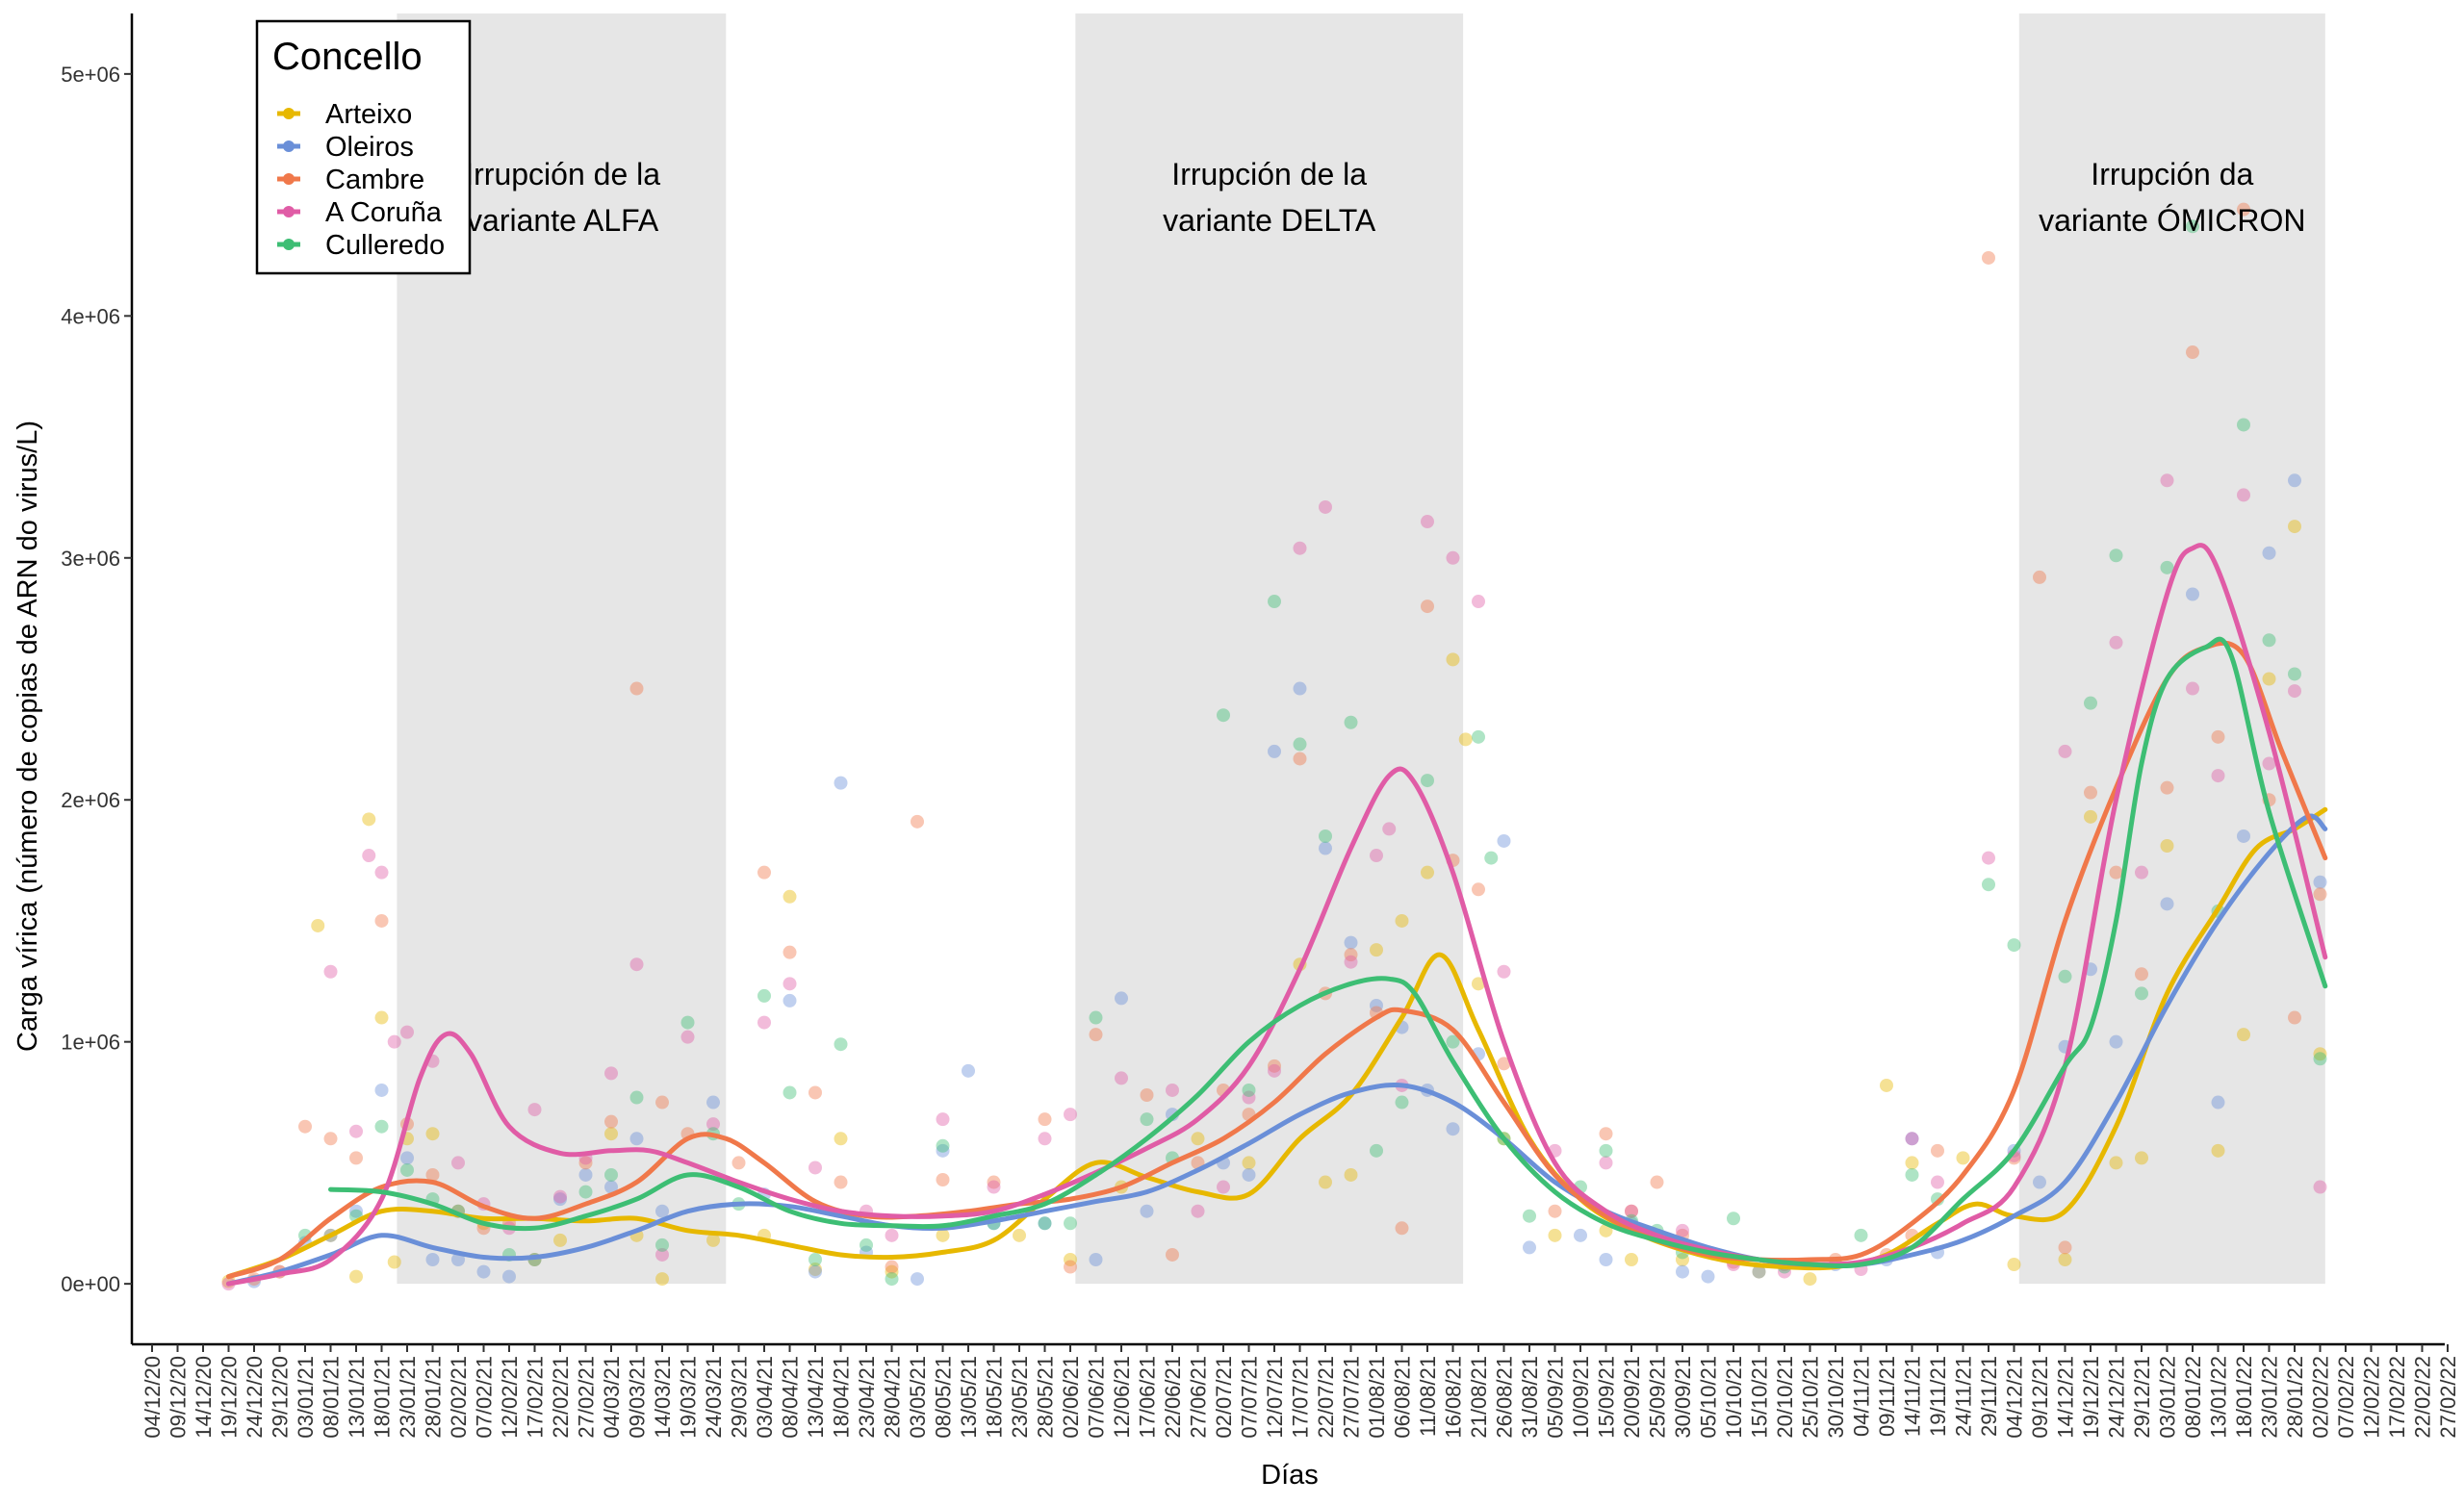 The width and height of the screenshot is (2464, 1505). Describe the element at coordinates (90, 75) in the screenshot. I see `y-tick-label: 5e+06` at that location.